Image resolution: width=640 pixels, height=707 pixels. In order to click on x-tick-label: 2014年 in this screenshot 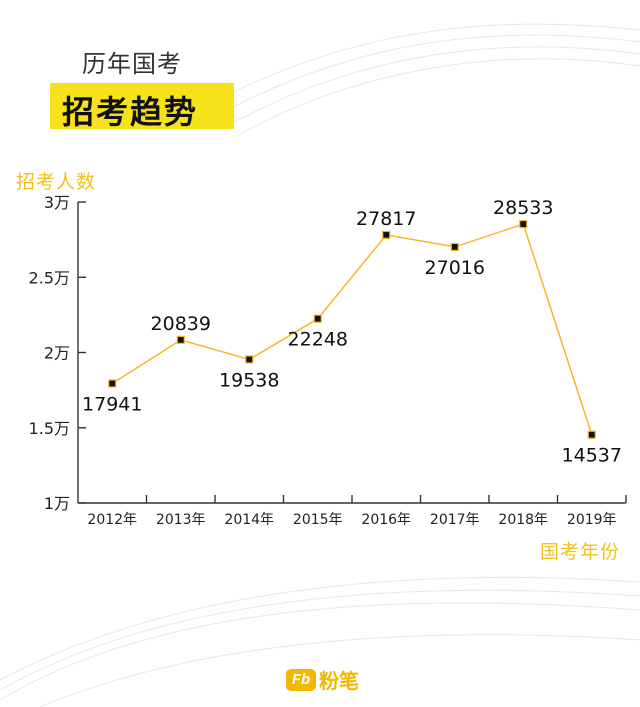, I will do `click(249, 520)`.